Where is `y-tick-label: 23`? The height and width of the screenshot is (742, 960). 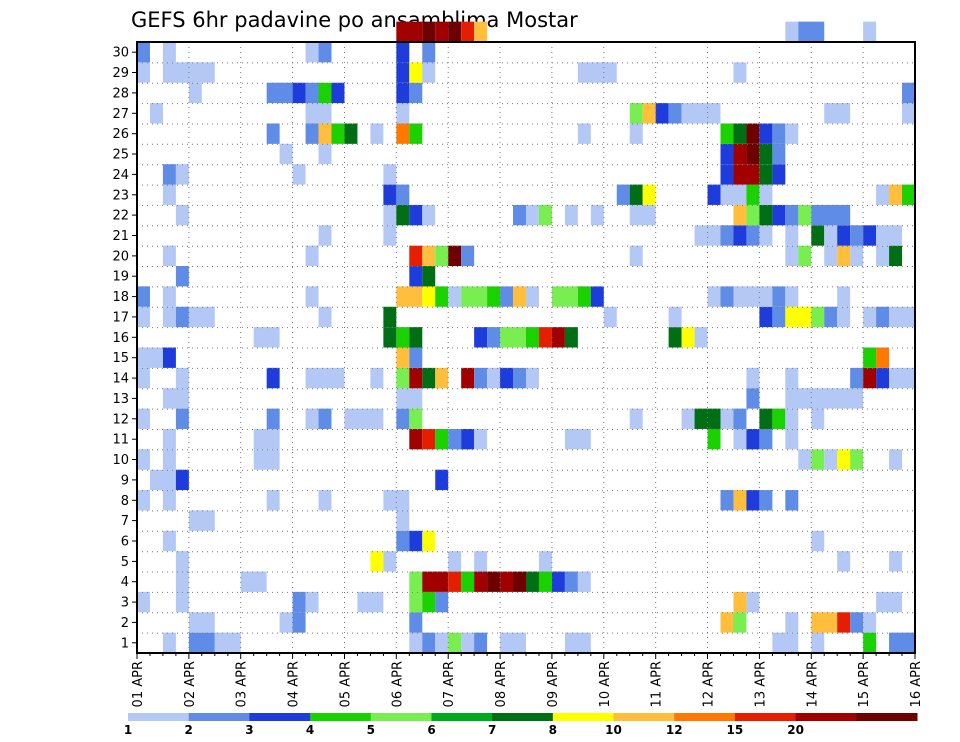
y-tick-label: 23 is located at coordinates (120, 195).